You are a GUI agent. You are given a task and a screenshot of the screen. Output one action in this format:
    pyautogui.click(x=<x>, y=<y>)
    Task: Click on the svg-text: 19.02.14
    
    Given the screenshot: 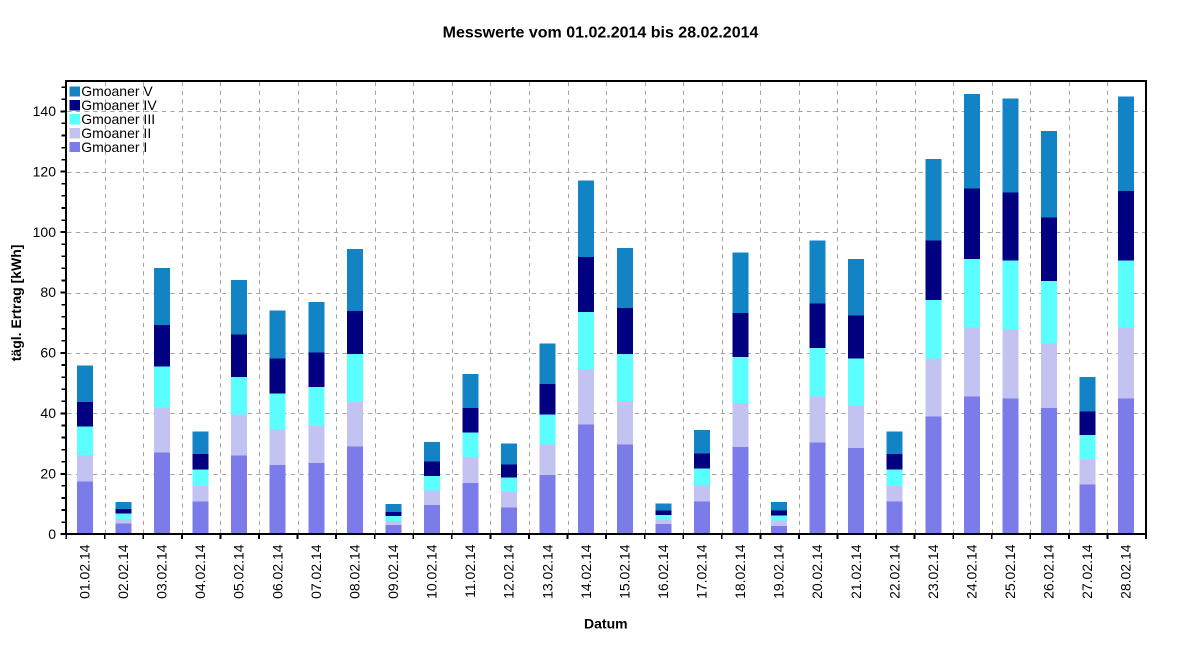 What is the action you would take?
    pyautogui.click(x=779, y=571)
    